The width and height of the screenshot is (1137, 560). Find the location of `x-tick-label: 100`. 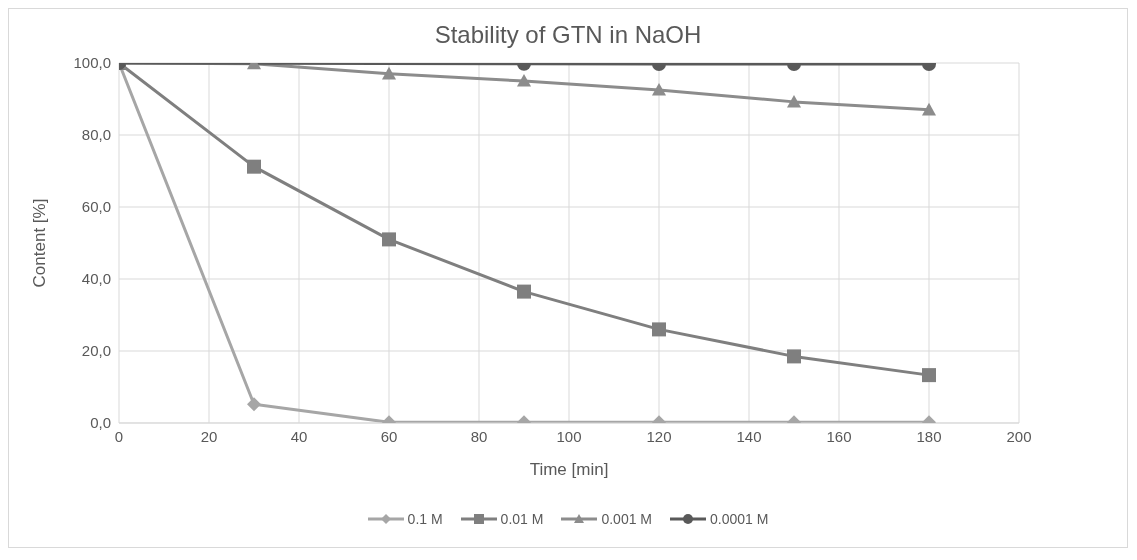

x-tick-label: 100 is located at coordinates (569, 436).